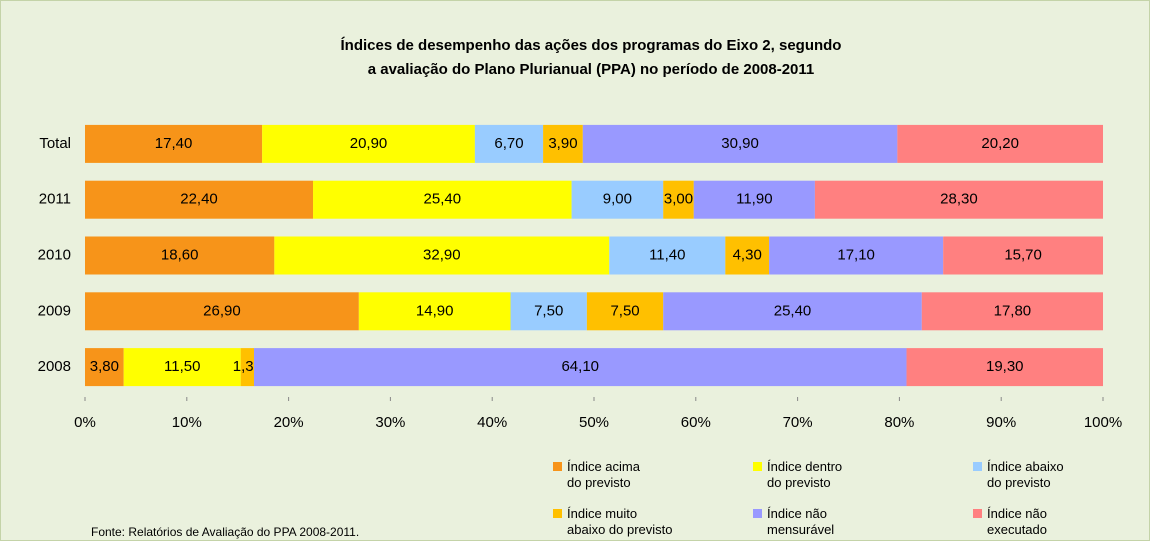 Image resolution: width=1150 pixels, height=541 pixels. I want to click on data-label: 28,30, so click(959, 199).